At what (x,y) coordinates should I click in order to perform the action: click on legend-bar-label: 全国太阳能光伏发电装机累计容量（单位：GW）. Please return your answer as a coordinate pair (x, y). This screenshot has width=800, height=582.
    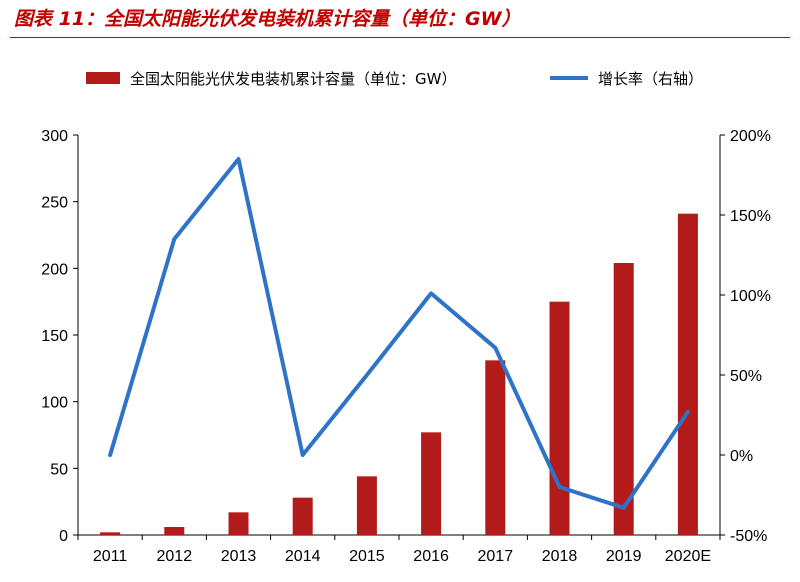
    Looking at the image, I should click on (293, 79).